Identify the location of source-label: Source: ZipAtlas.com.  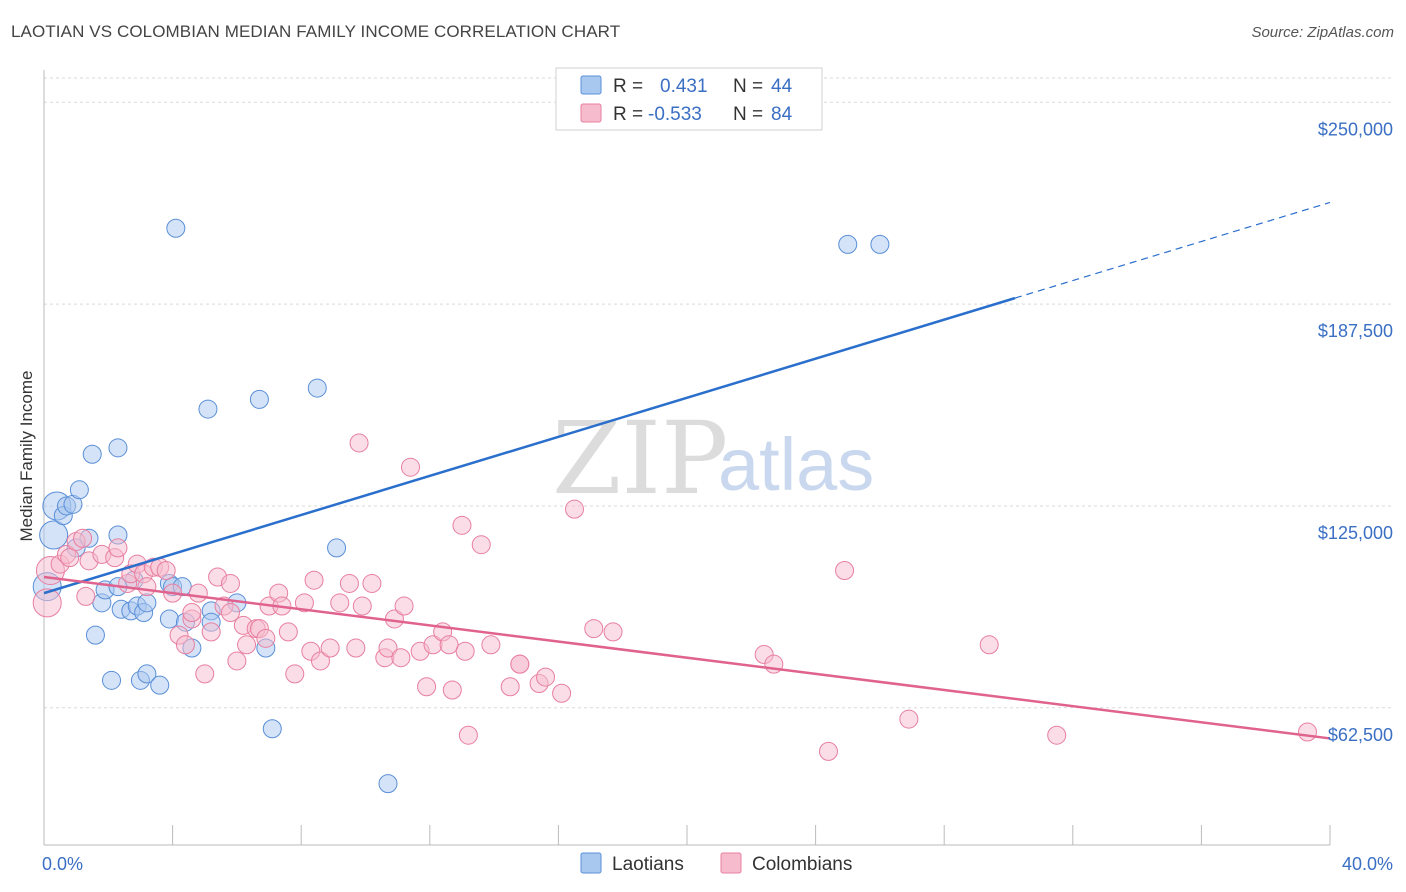
(1322, 32).